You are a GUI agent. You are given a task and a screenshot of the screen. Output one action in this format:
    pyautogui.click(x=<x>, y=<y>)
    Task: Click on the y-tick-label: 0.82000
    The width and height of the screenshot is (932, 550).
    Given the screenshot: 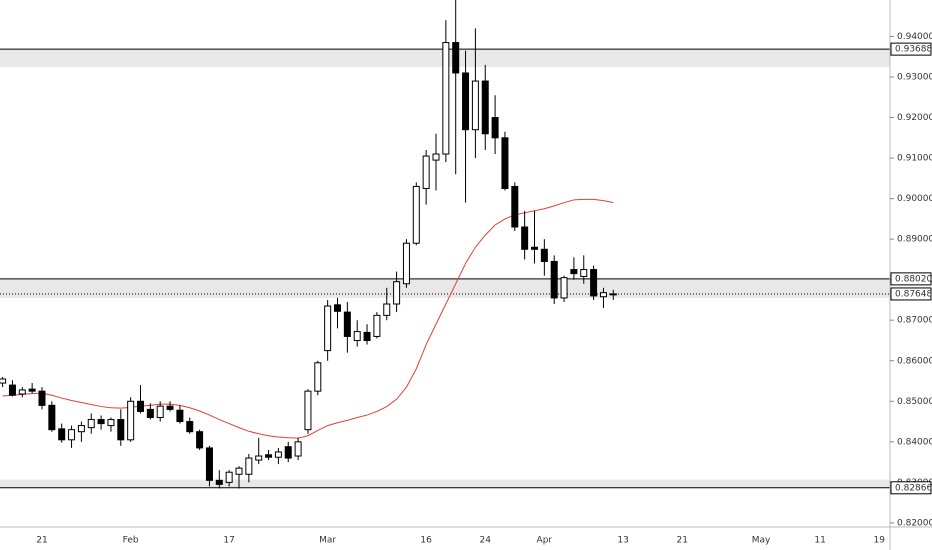 What is the action you would take?
    pyautogui.click(x=914, y=523)
    